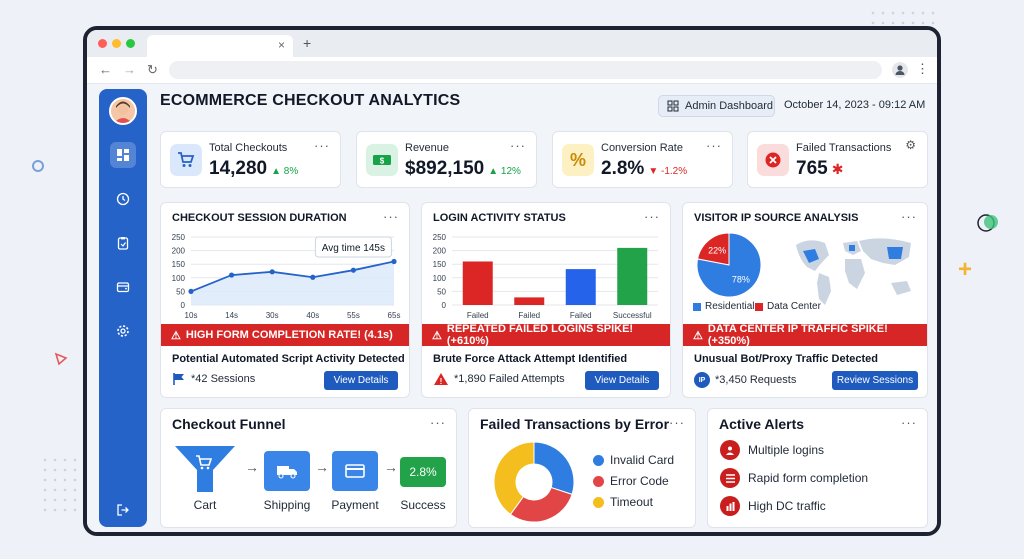  I want to click on slice-label: 78%, so click(741, 279).